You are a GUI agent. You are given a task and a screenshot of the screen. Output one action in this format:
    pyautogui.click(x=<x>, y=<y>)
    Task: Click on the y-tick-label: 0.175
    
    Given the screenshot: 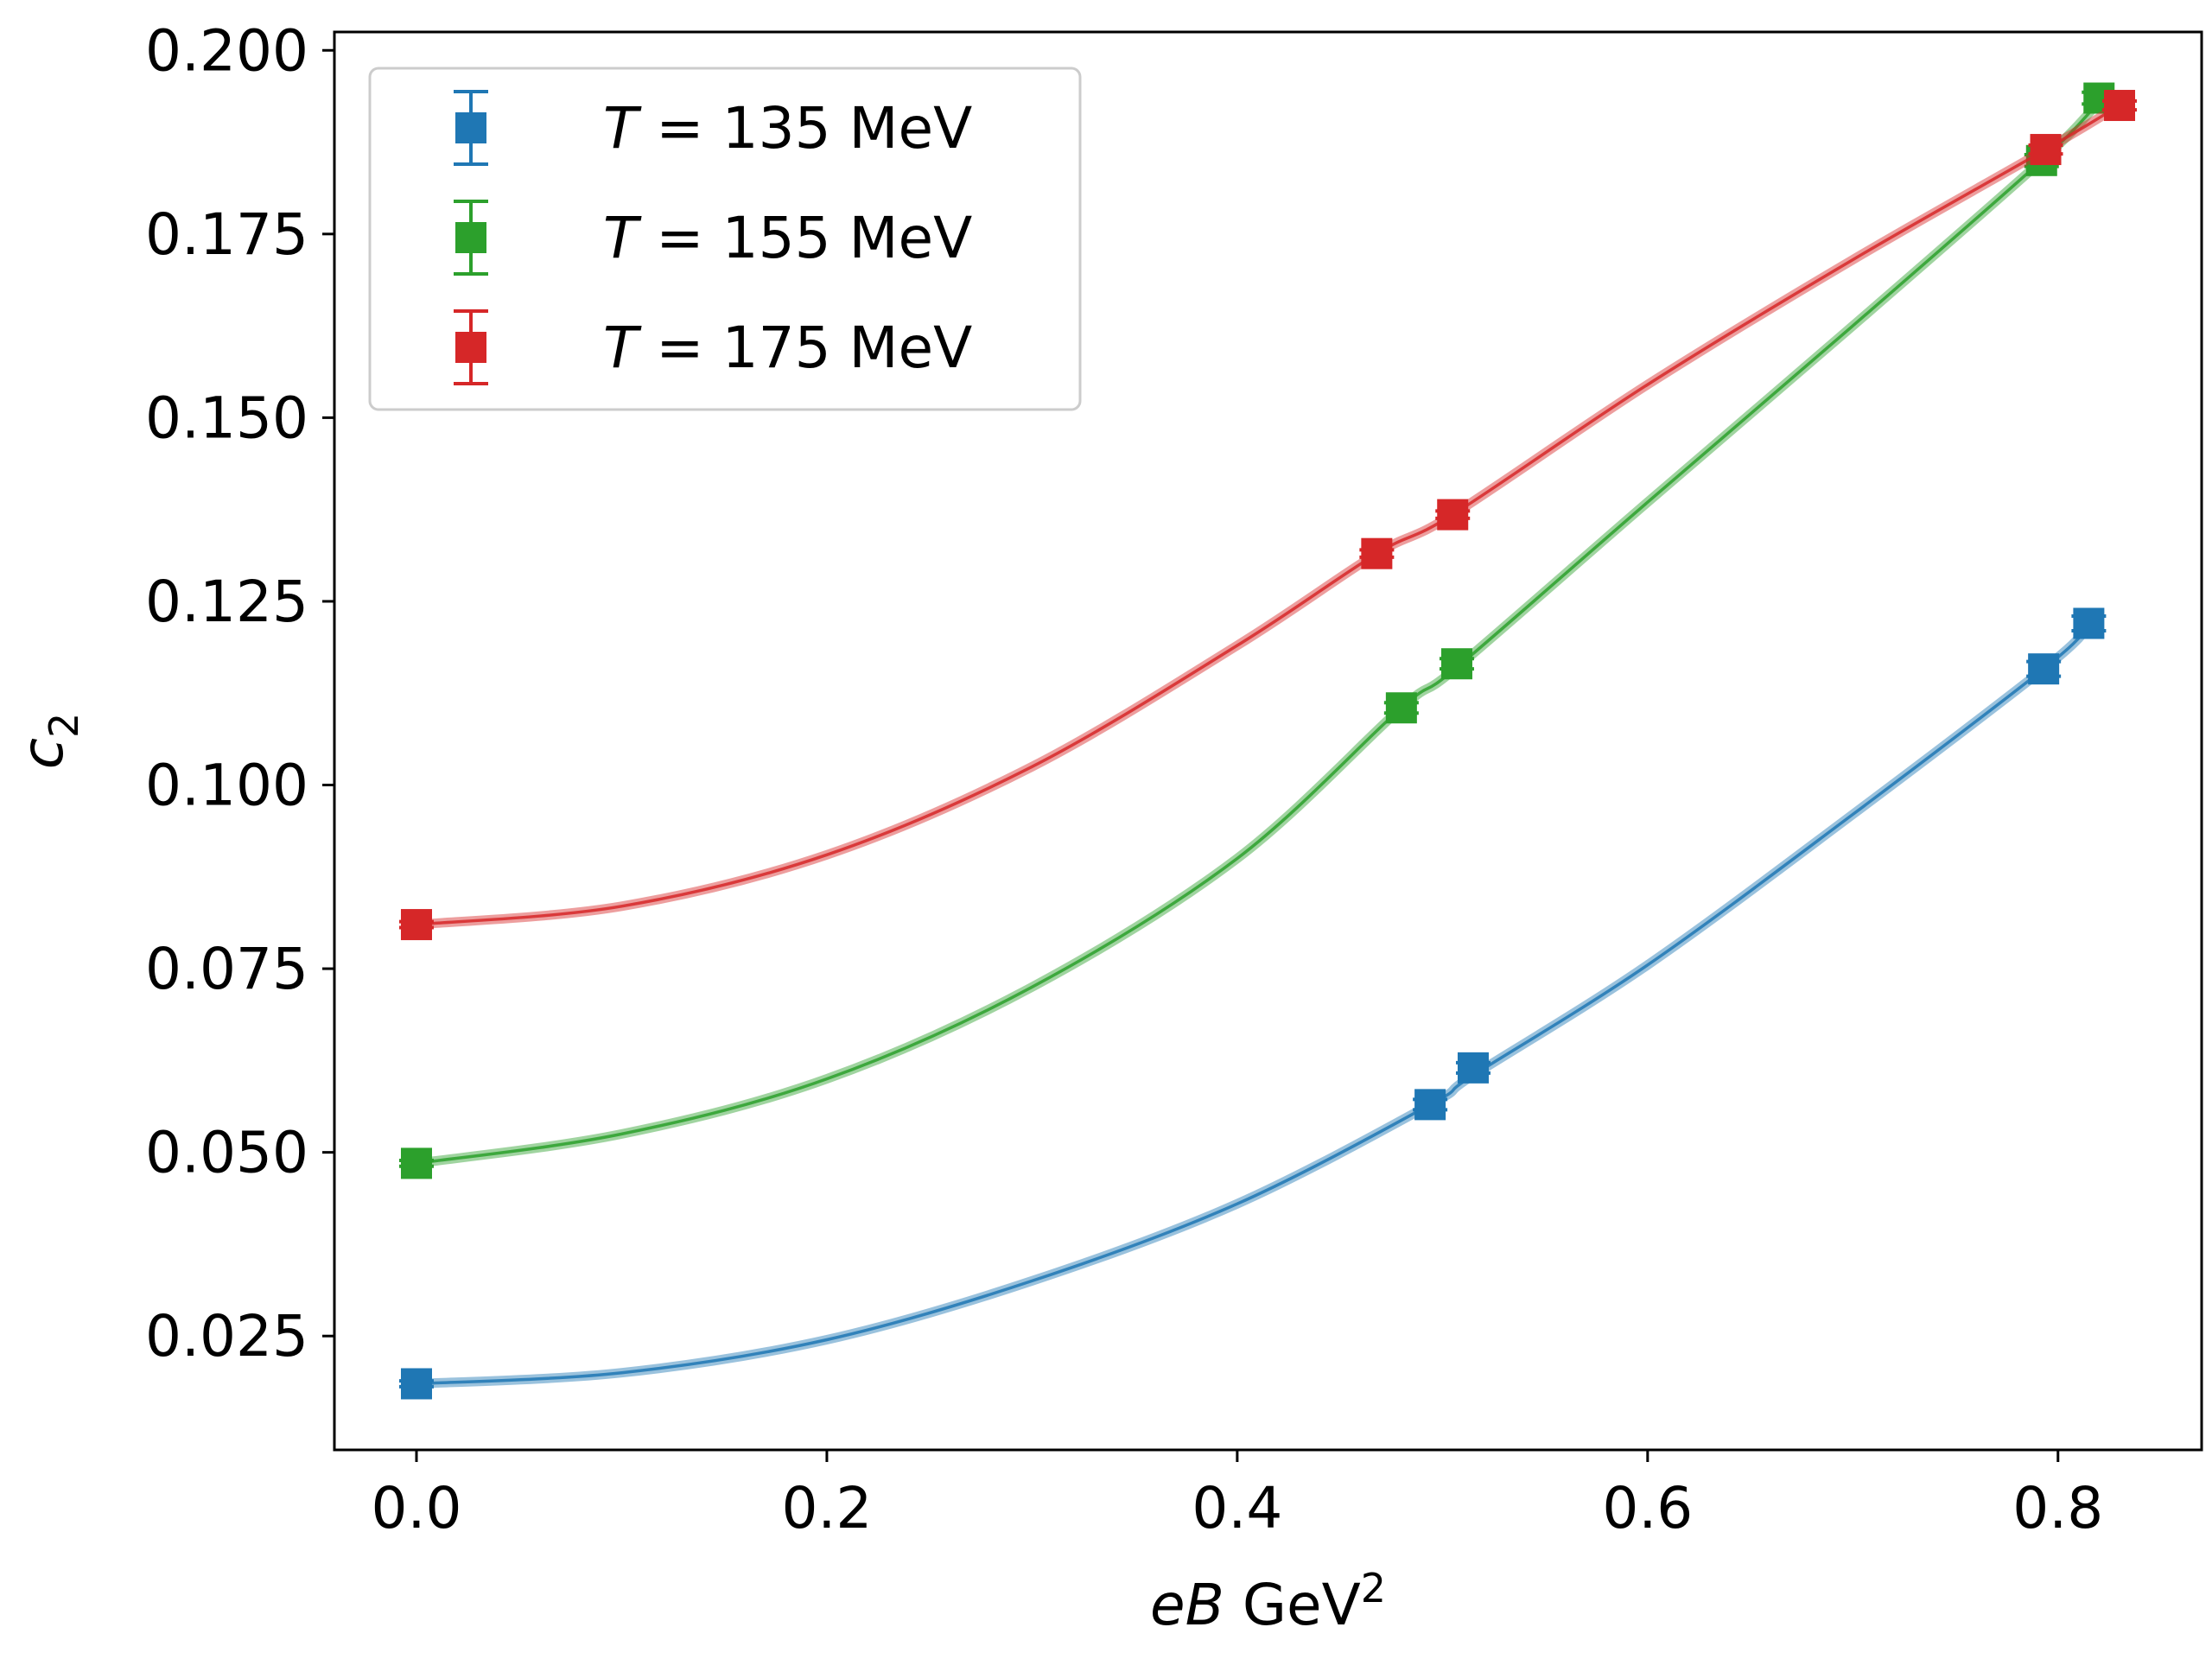 What is the action you would take?
    pyautogui.click(x=226, y=234)
    